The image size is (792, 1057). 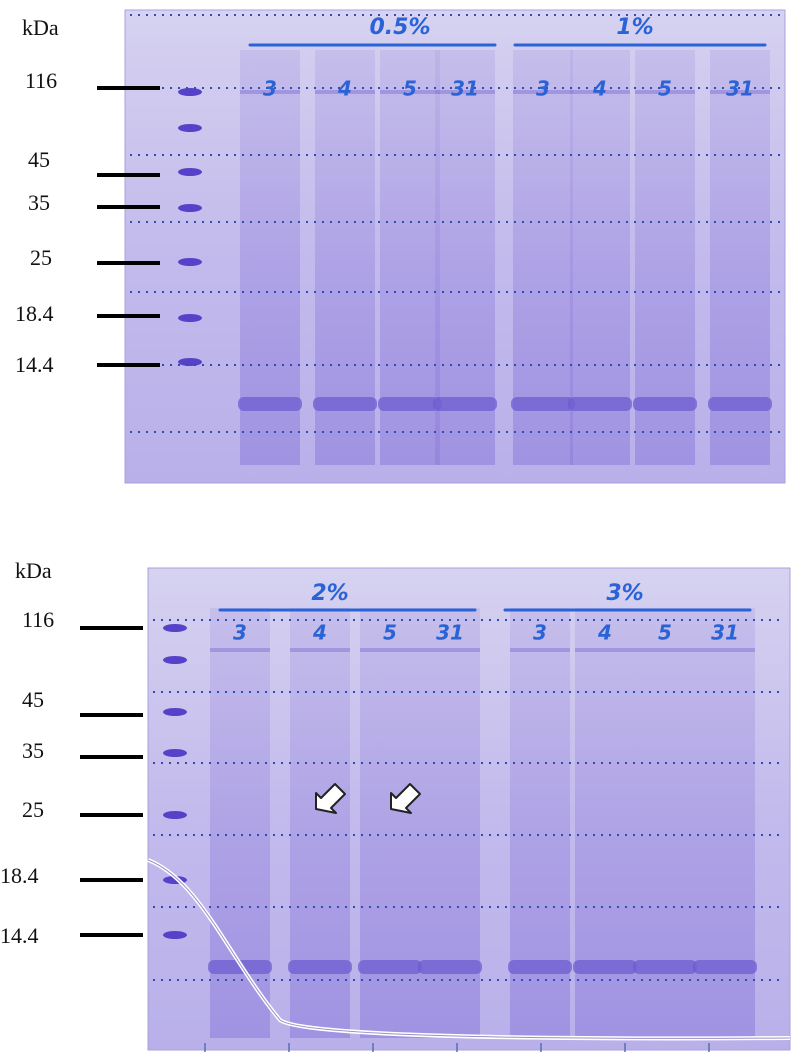 I want to click on group-label: 1%, so click(x=634, y=27).